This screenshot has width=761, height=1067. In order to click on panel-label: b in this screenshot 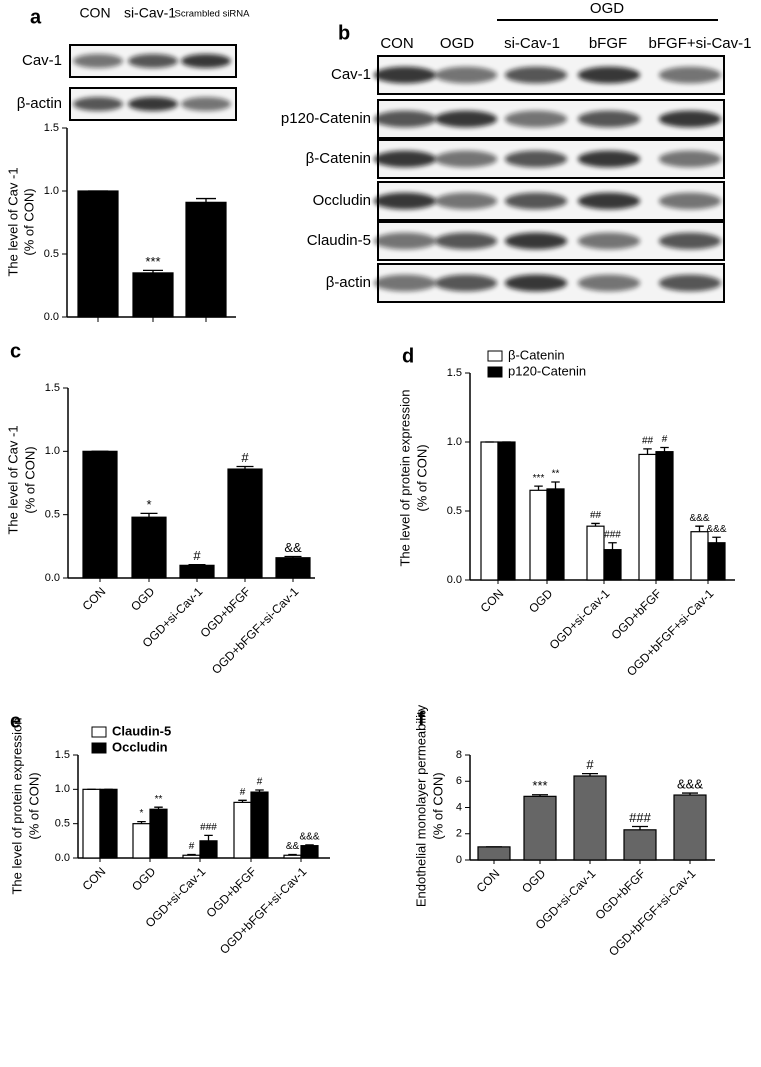, I will do `click(344, 33)`.